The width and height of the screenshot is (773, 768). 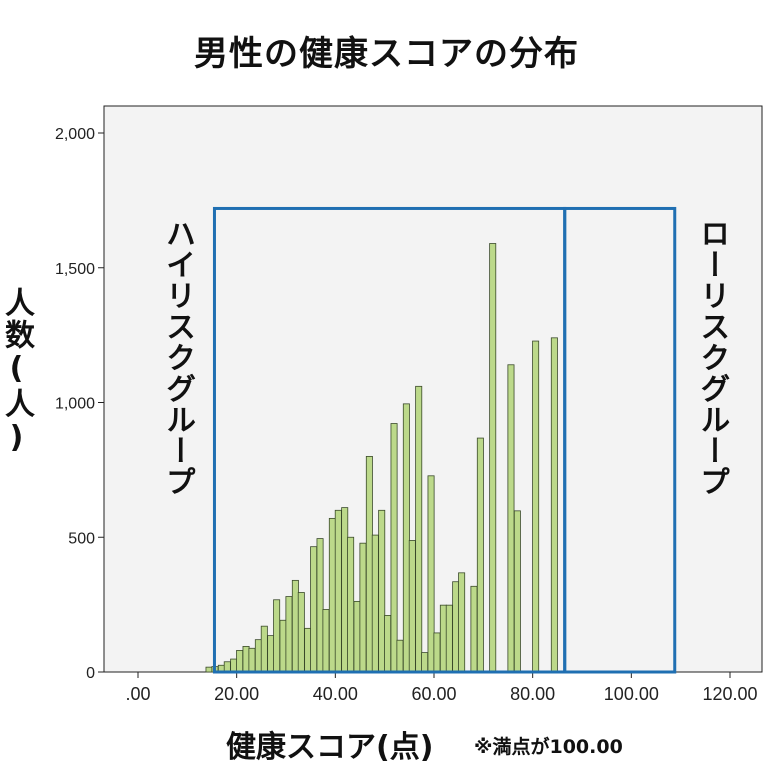 I want to click on x-axis-title: 健康スコア(点), so click(x=330, y=747).